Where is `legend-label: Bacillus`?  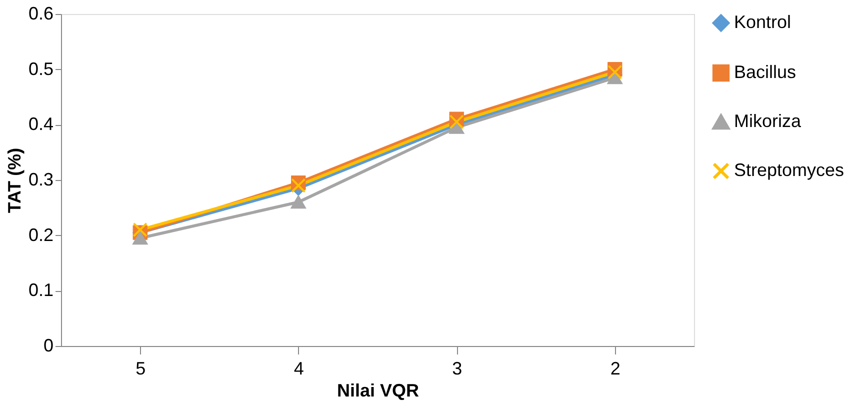 legend-label: Bacillus is located at coordinates (765, 72).